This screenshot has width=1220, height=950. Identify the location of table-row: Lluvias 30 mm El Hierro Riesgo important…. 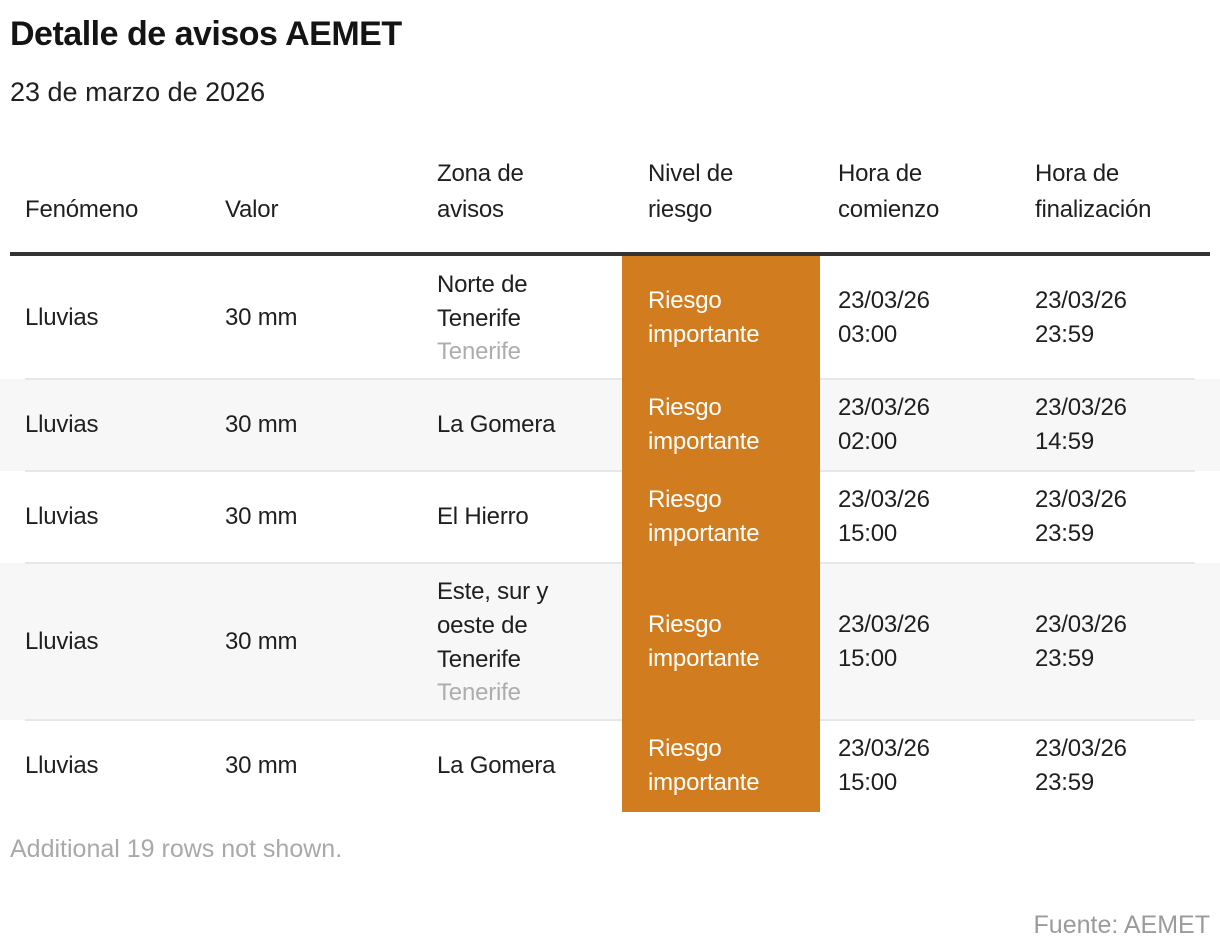
(610, 516).